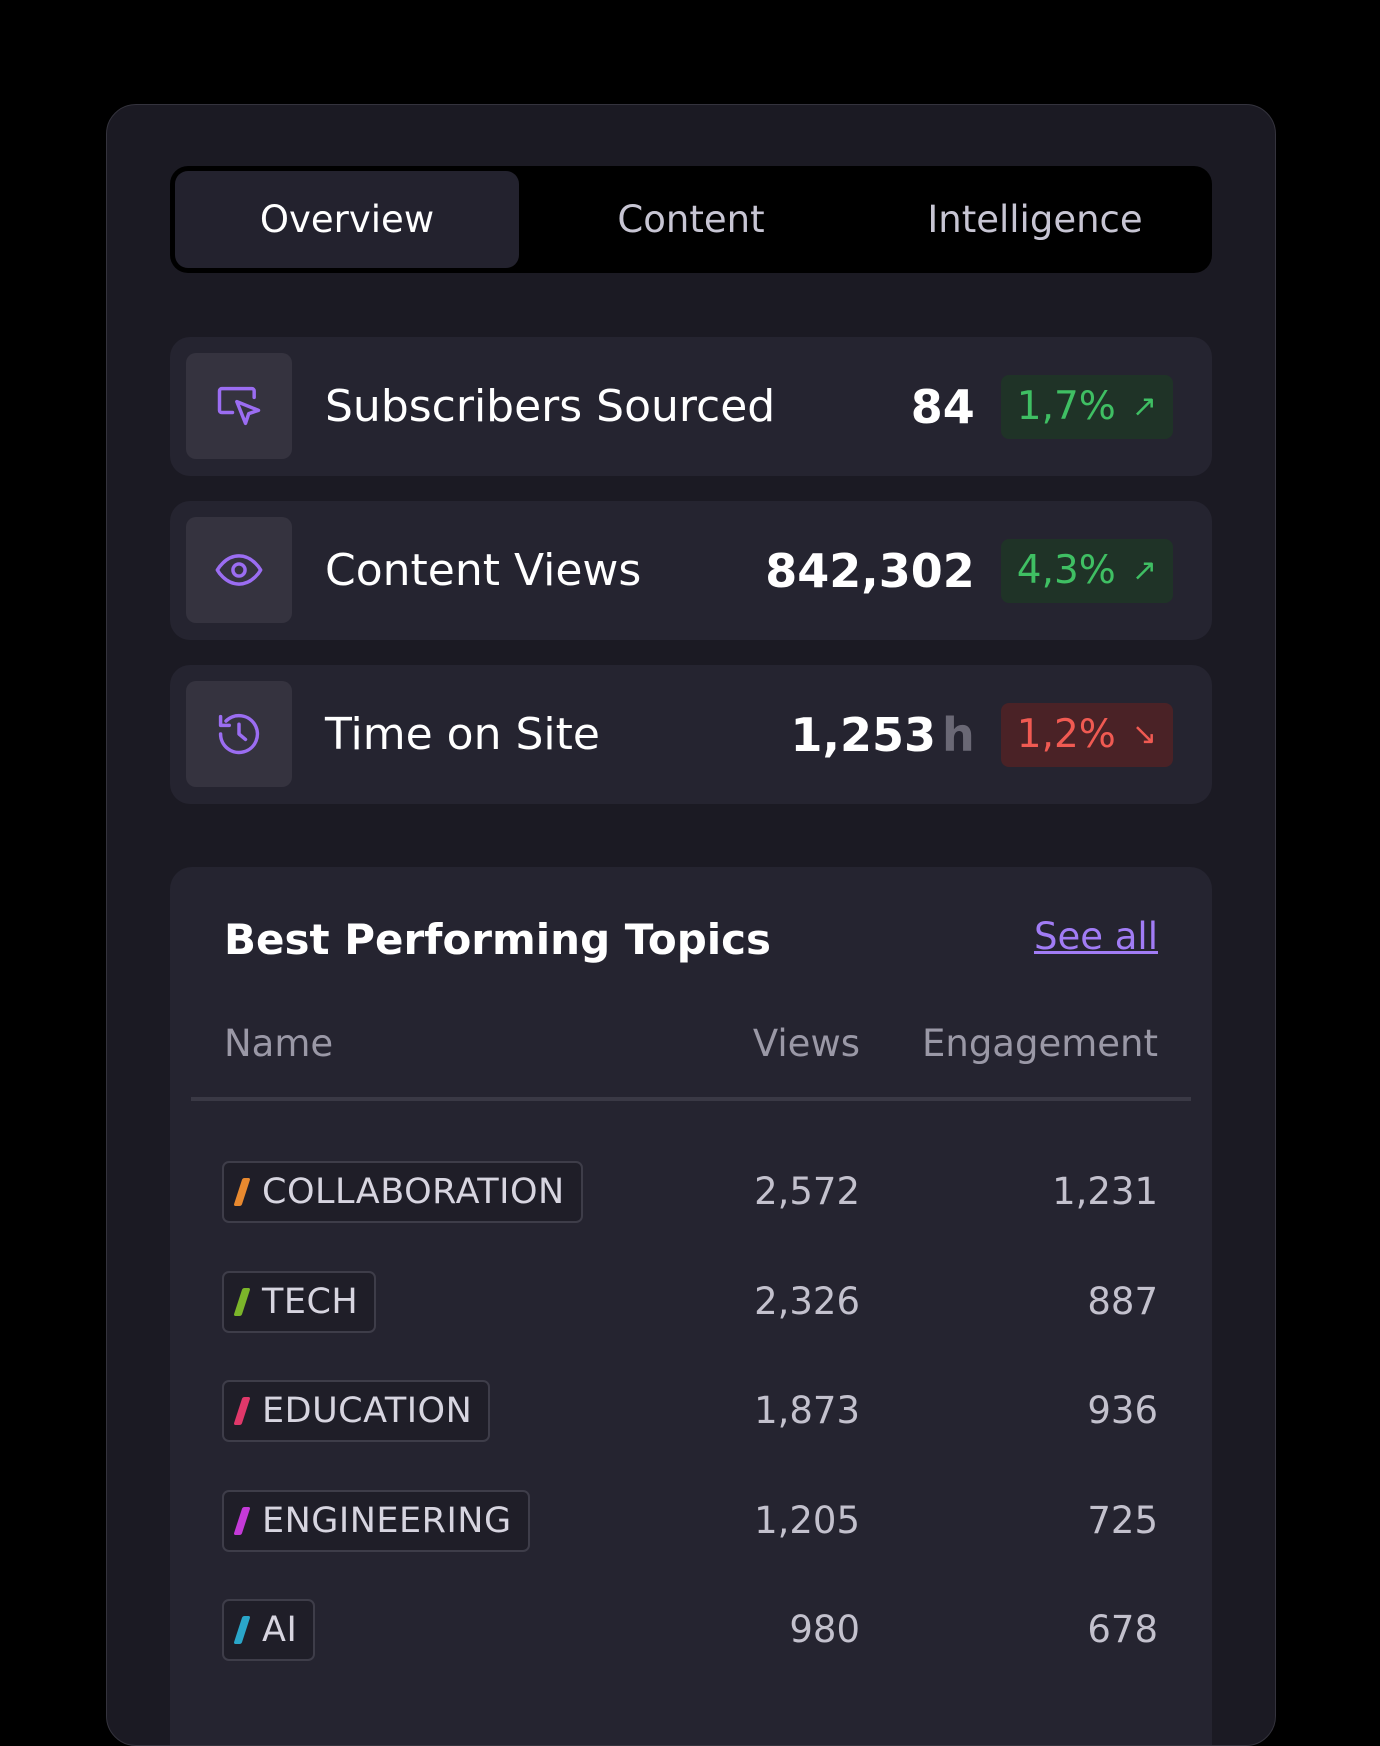  I want to click on topic-tag: ENGINEERING, so click(376, 1521).